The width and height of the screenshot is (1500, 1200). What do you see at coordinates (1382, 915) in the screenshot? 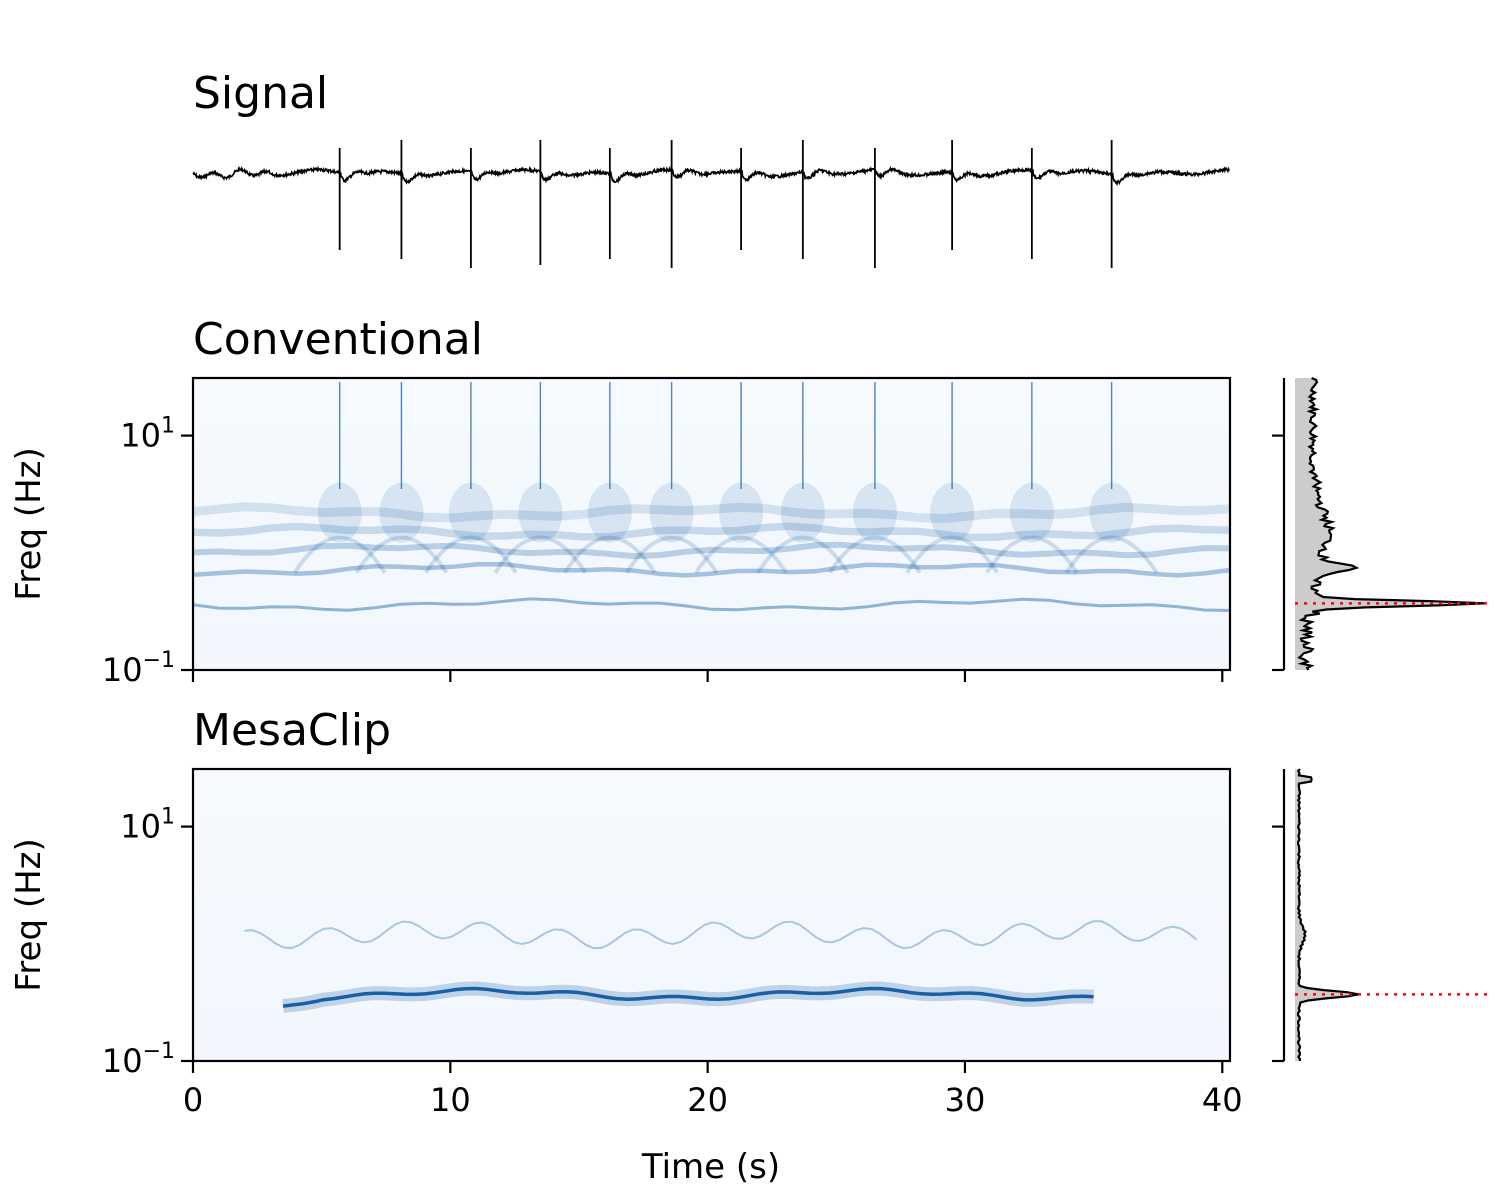
I see `mesaclip-marginal` at bounding box center [1382, 915].